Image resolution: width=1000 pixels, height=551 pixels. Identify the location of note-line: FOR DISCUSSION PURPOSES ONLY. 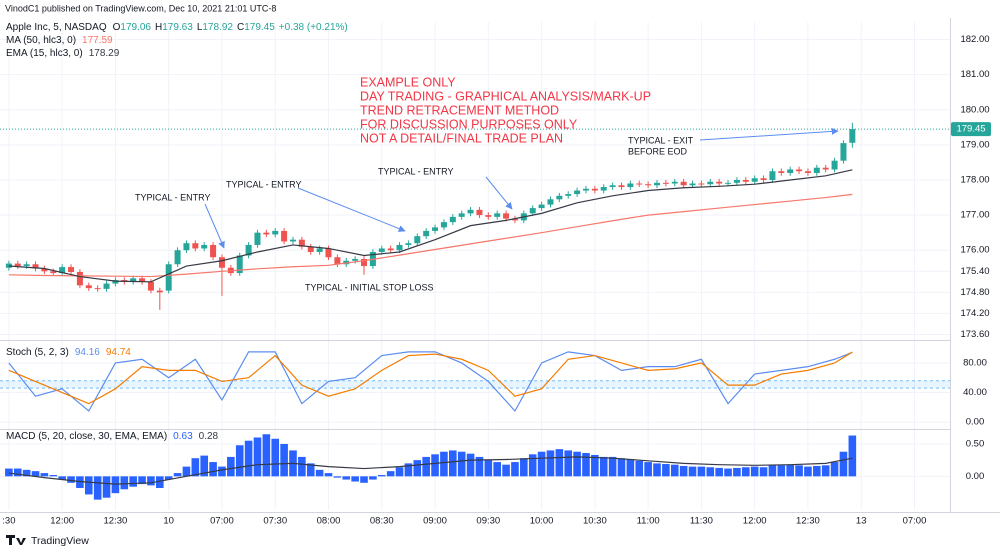
(469, 124).